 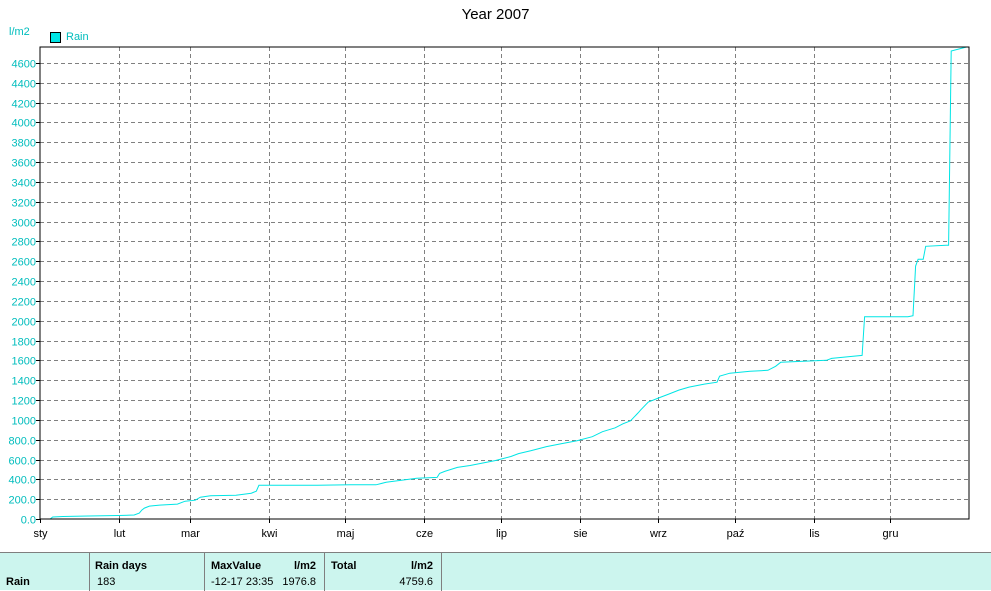 I want to click on y-tick-label: 3200, so click(x=24, y=204).